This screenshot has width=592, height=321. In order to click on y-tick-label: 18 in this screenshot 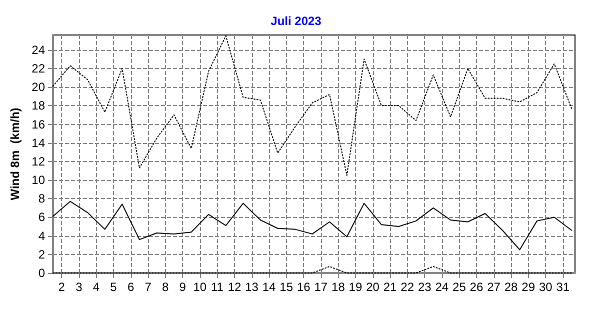, I will do `click(39, 105)`.